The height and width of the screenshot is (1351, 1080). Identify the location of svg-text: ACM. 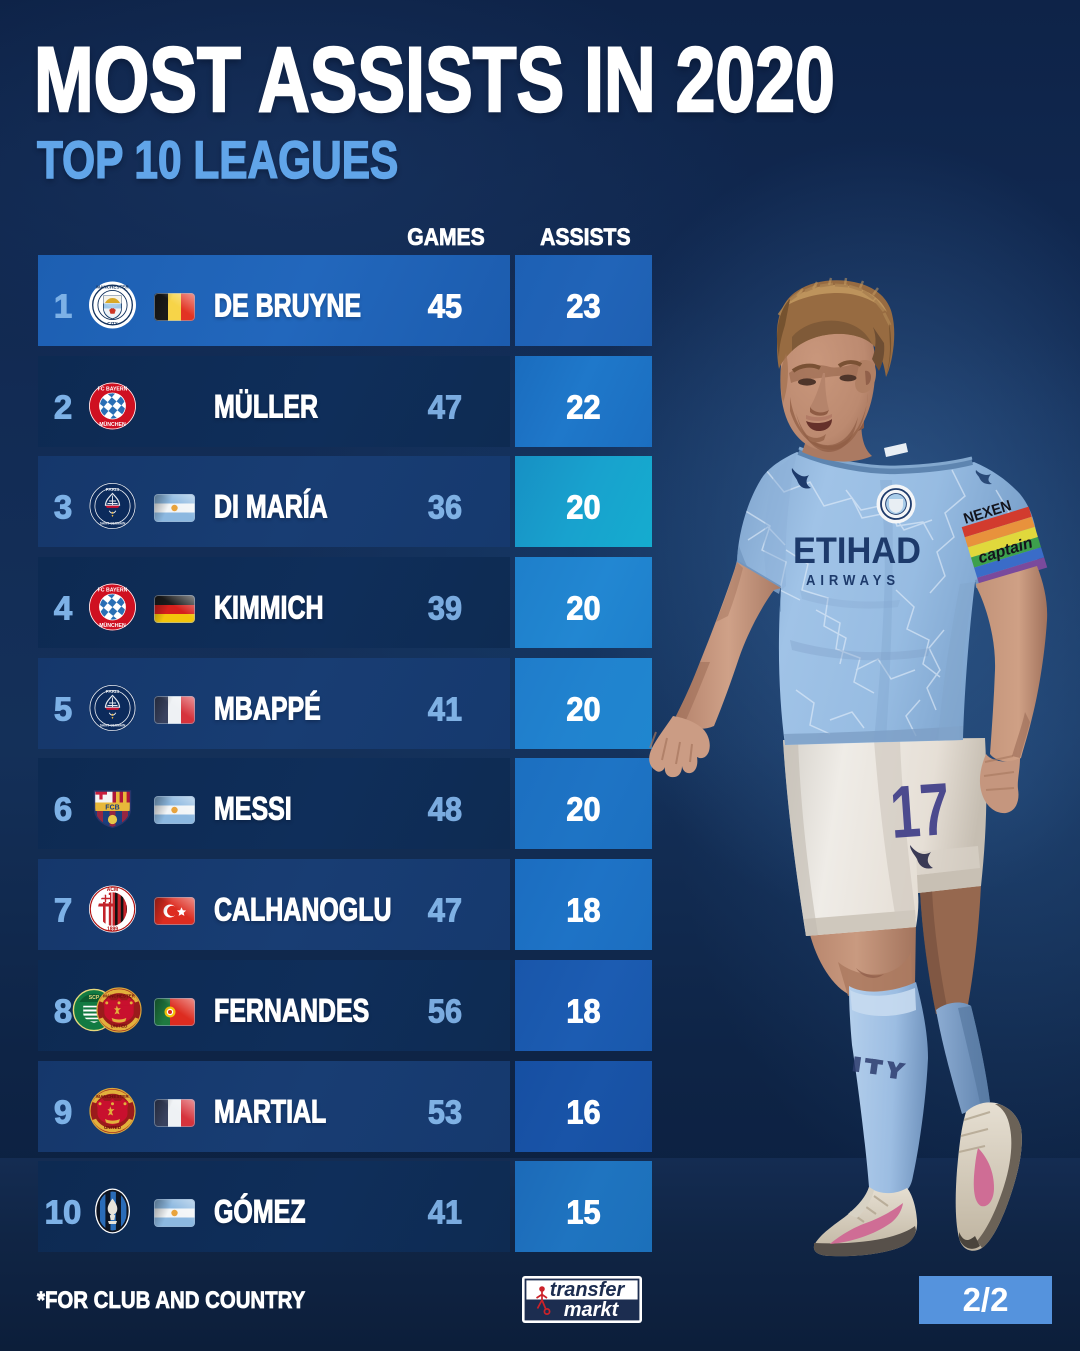
(112, 889).